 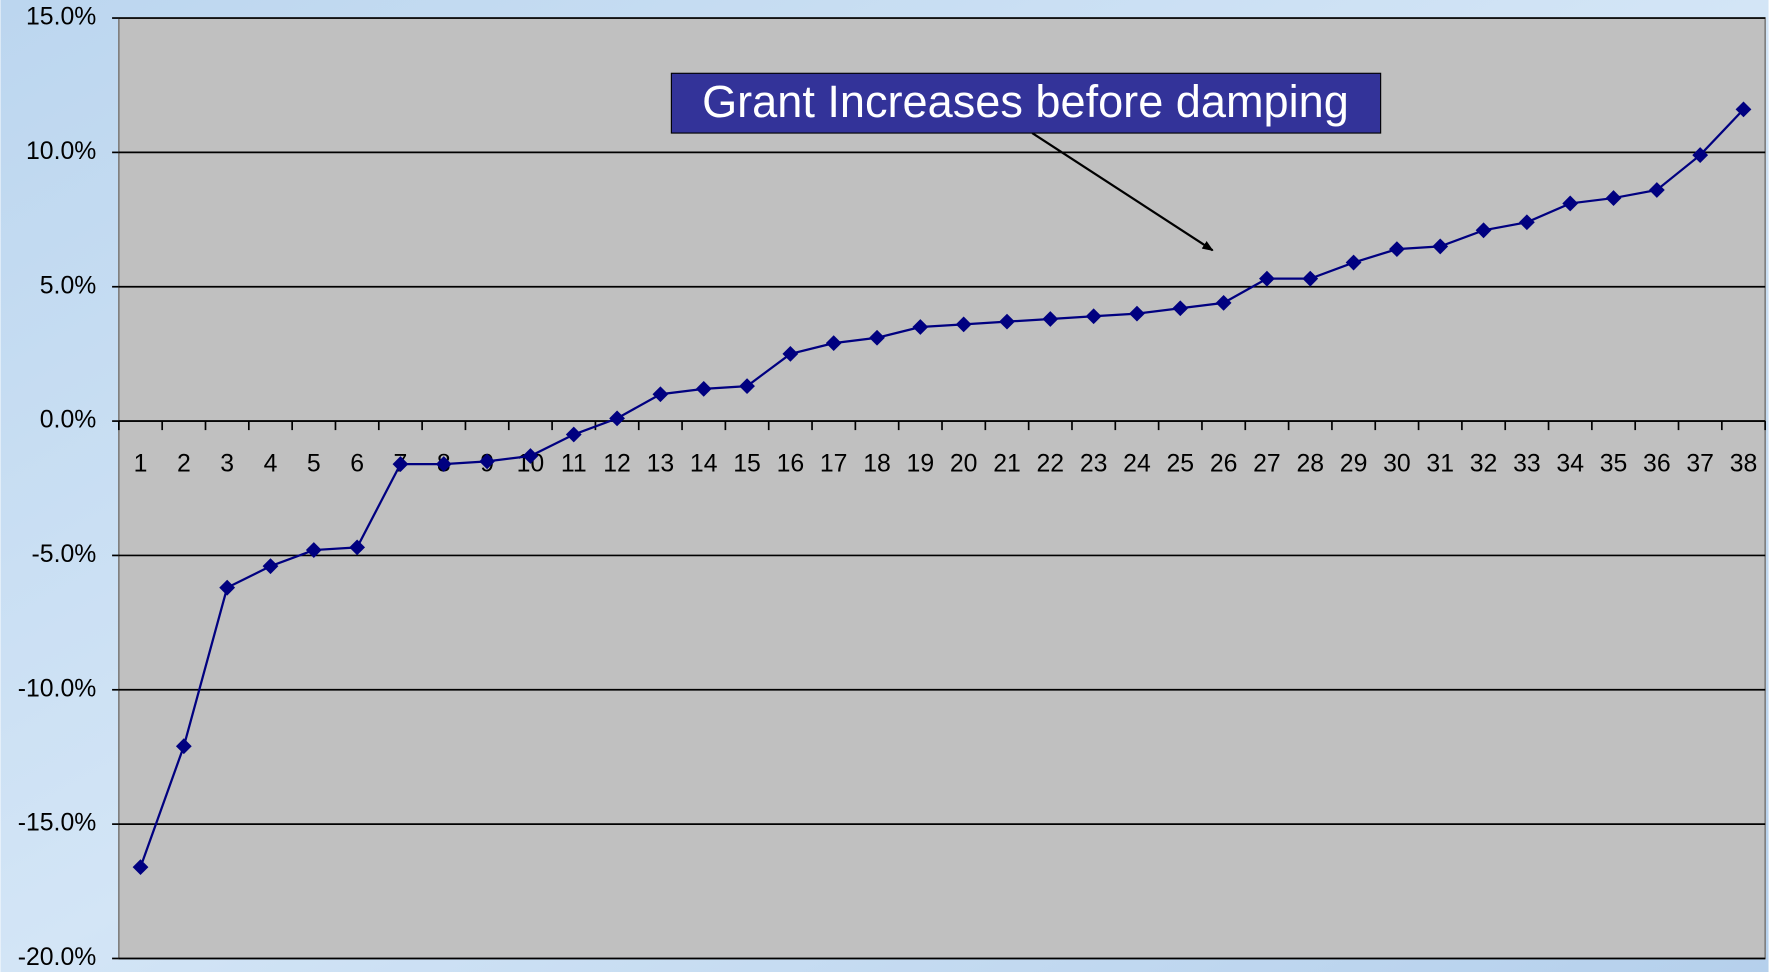 I want to click on x-tick-label: 27, so click(x=1267, y=464).